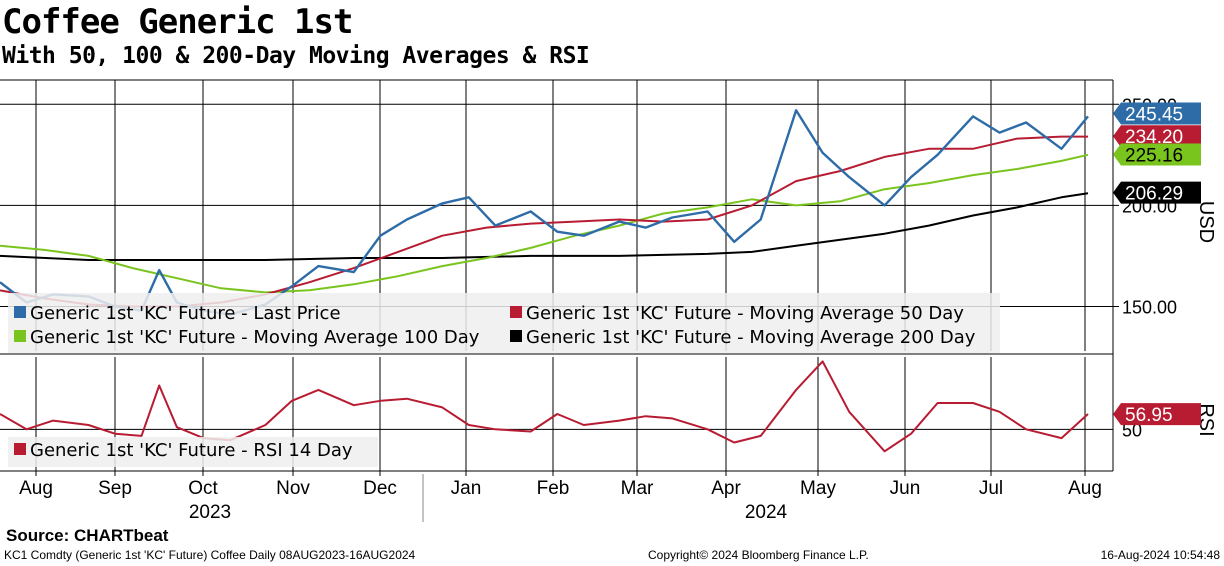 This screenshot has height=566, width=1224. I want to click on x-tick-label-feb: Feb, so click(553, 488).